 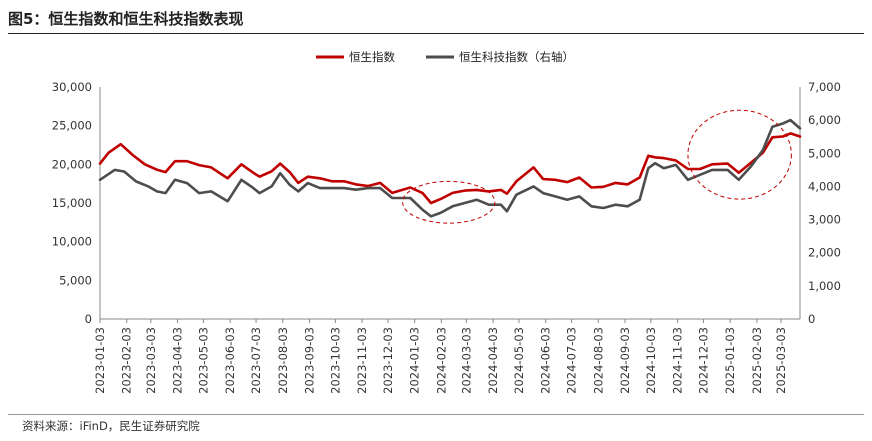 I want to click on x-axis-tick-label: 2024-03-03, so click(x=466, y=360).